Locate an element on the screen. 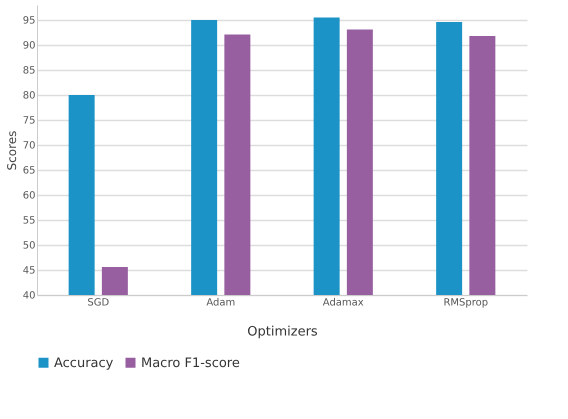  x-tick-label: SGD is located at coordinates (98, 303).